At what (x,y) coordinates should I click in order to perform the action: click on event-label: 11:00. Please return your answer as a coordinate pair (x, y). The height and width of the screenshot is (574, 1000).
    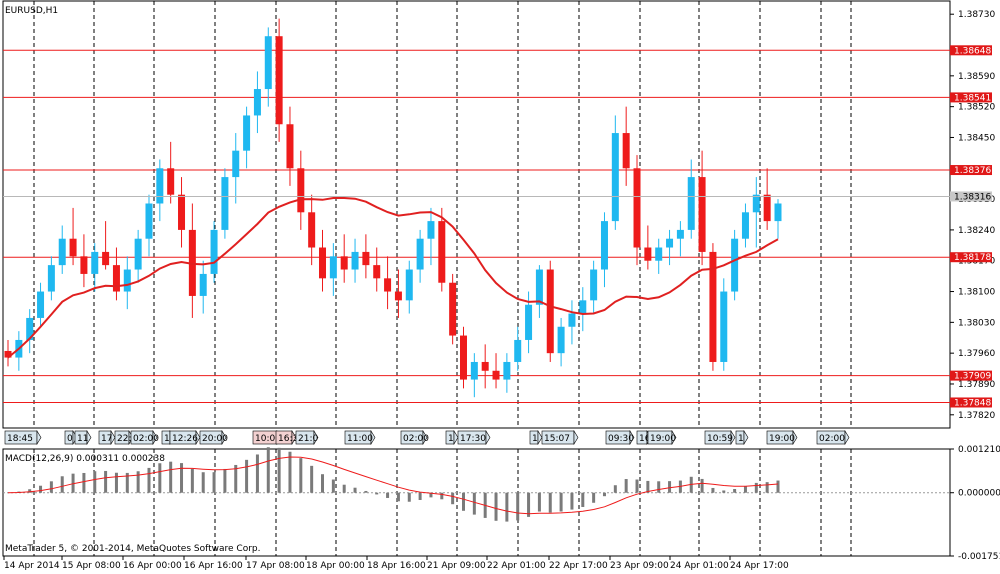
    Looking at the image, I should click on (360, 437).